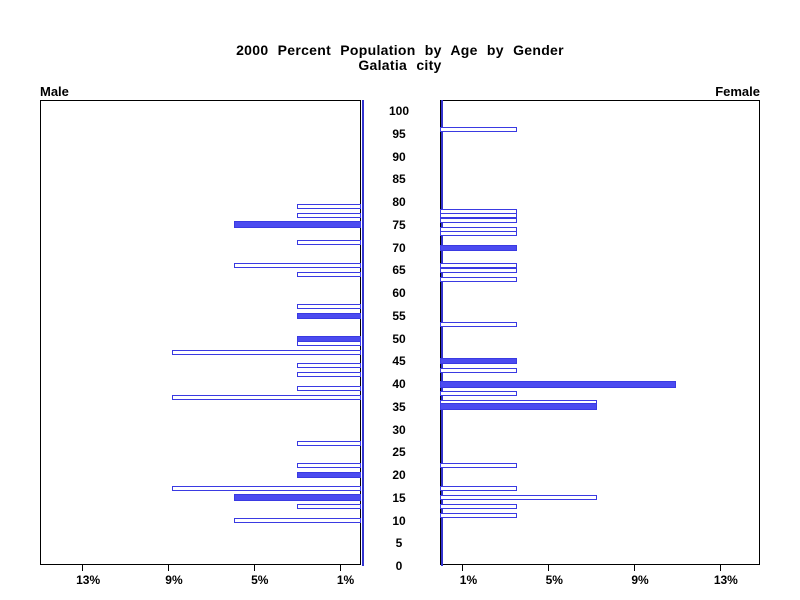  I want to click on age-tick-label: 50, so click(399, 338).